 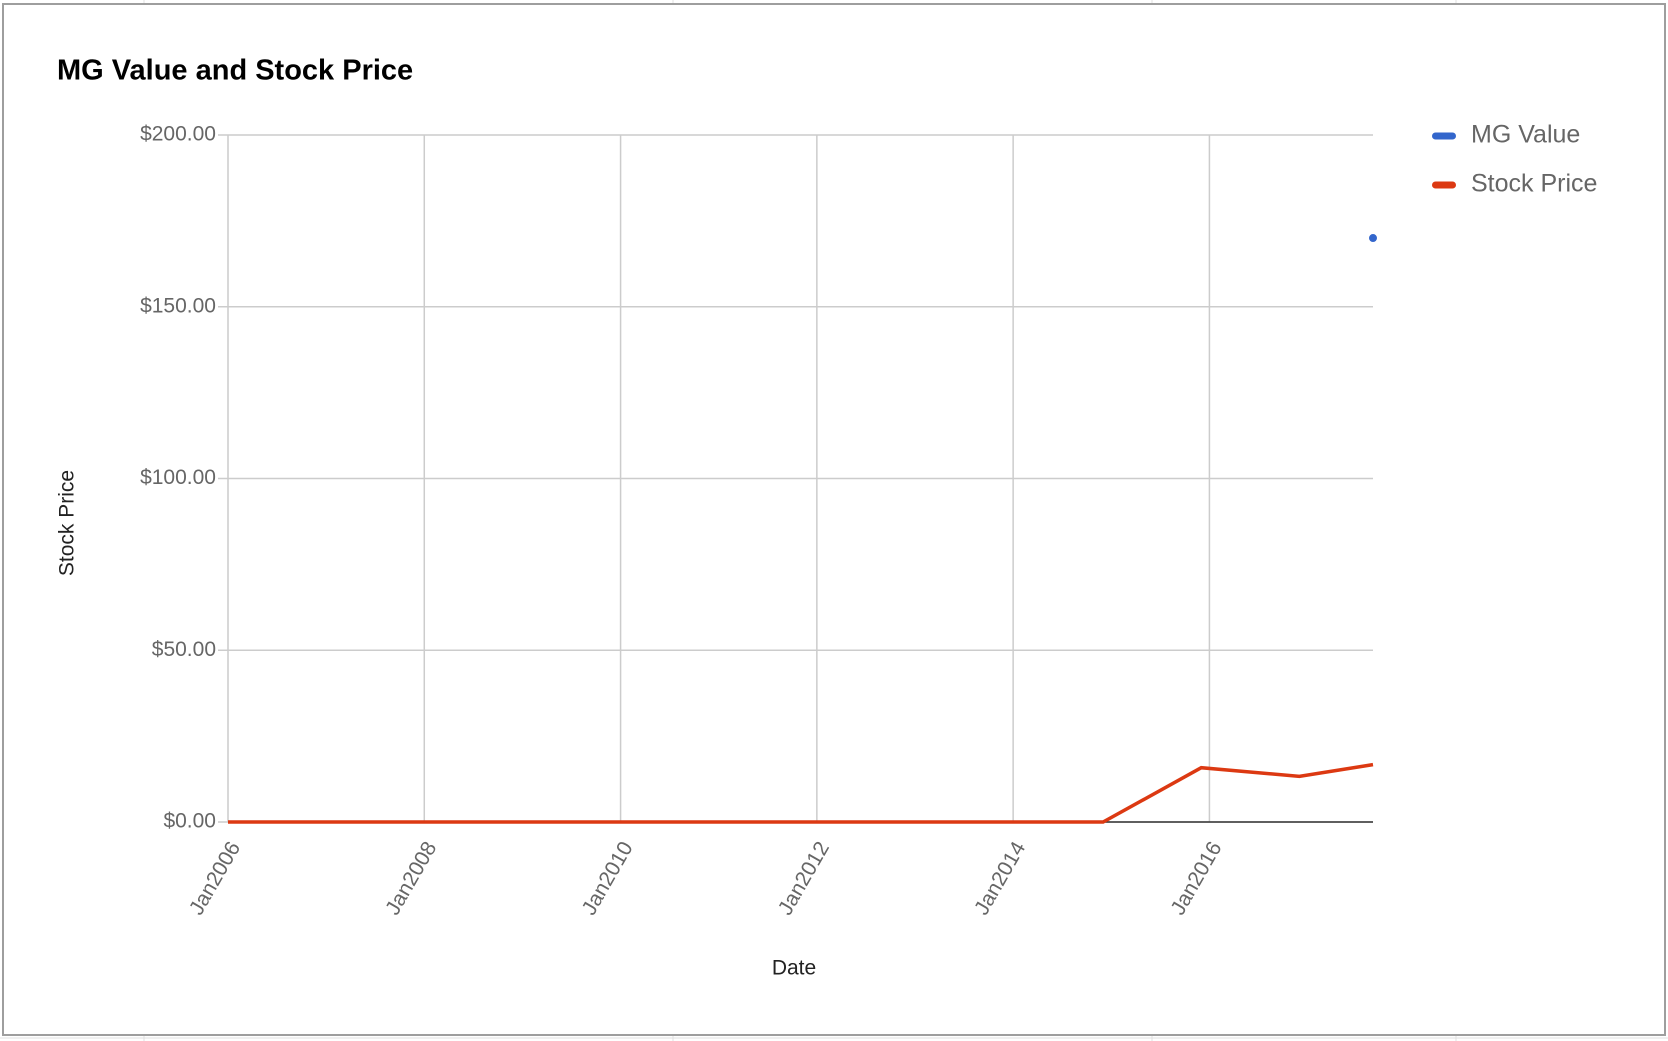 What do you see at coordinates (178, 477) in the screenshot?
I see `y-tick-label: $100.00` at bounding box center [178, 477].